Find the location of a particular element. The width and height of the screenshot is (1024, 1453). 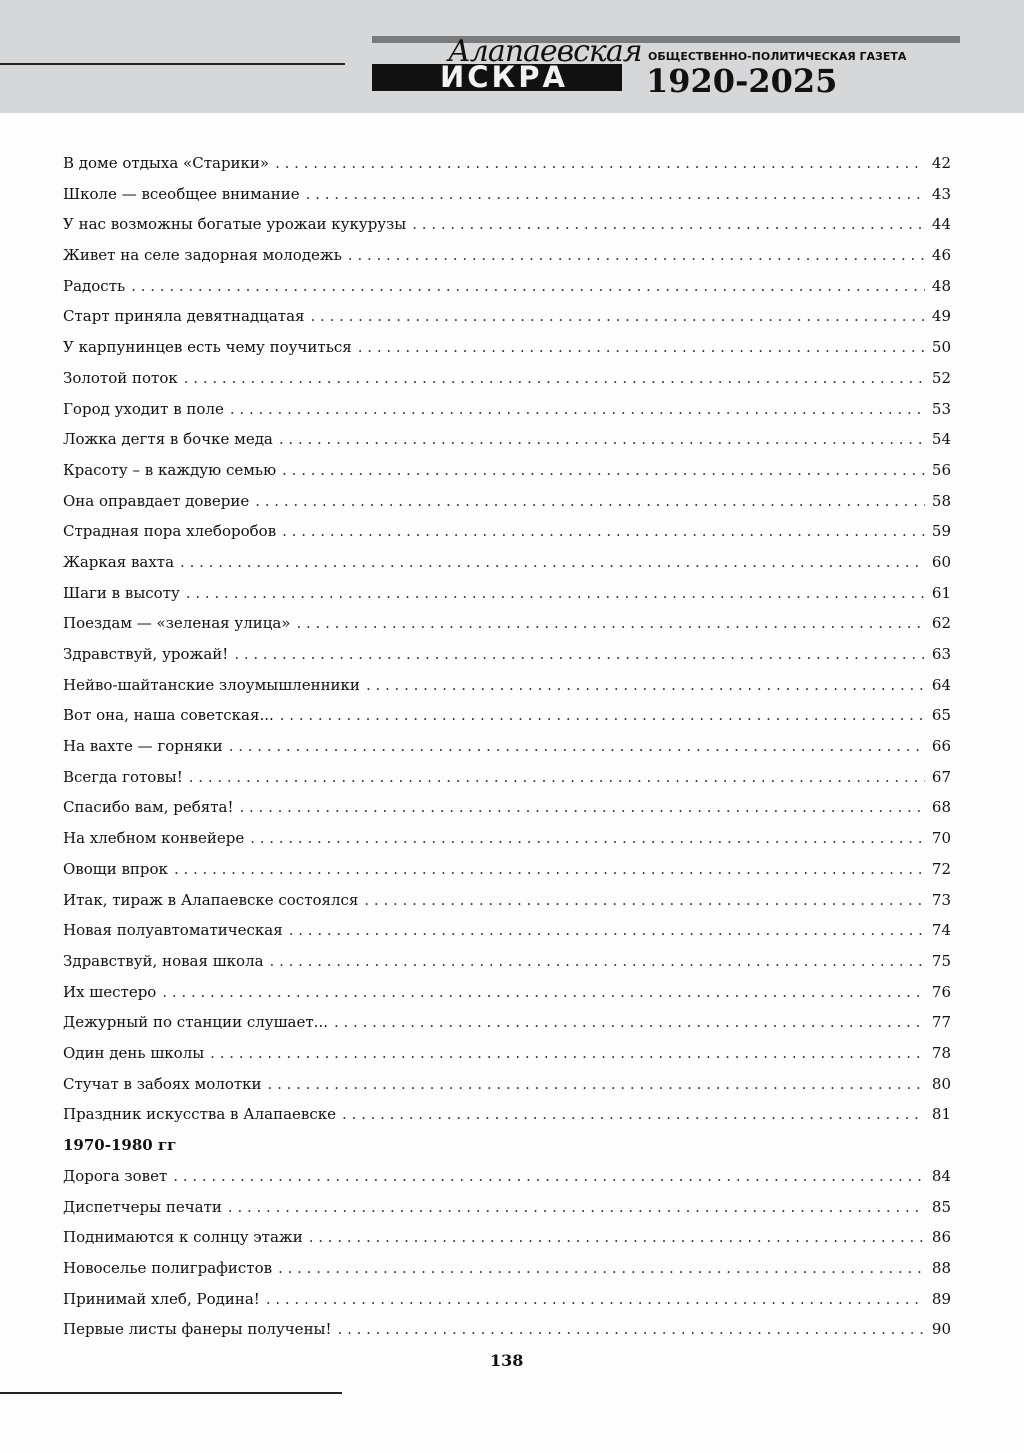

toc-entry-title: Новая полуавтоматическая is located at coordinates (173, 930).